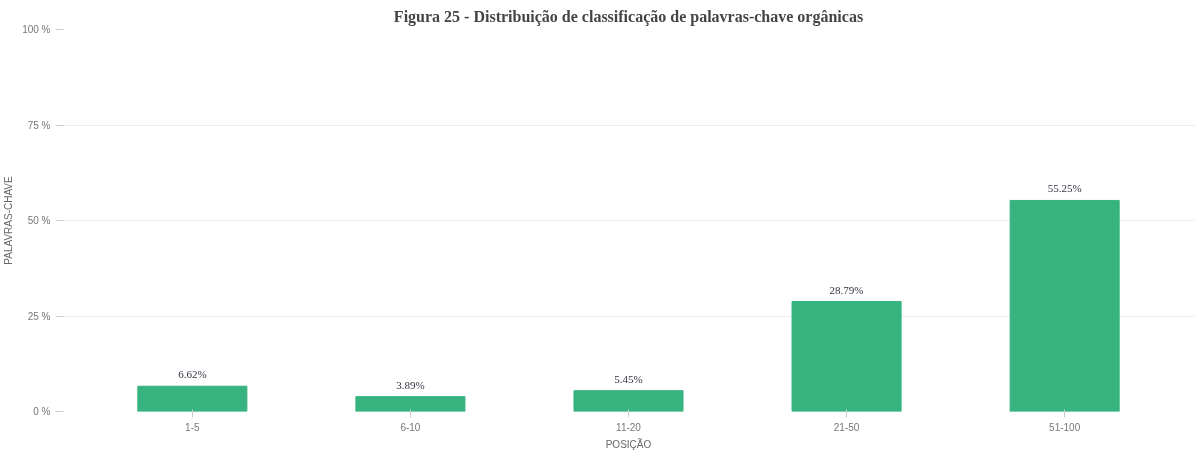 The image size is (1204, 457). I want to click on y-tick-label: 100 %, so click(36, 29).